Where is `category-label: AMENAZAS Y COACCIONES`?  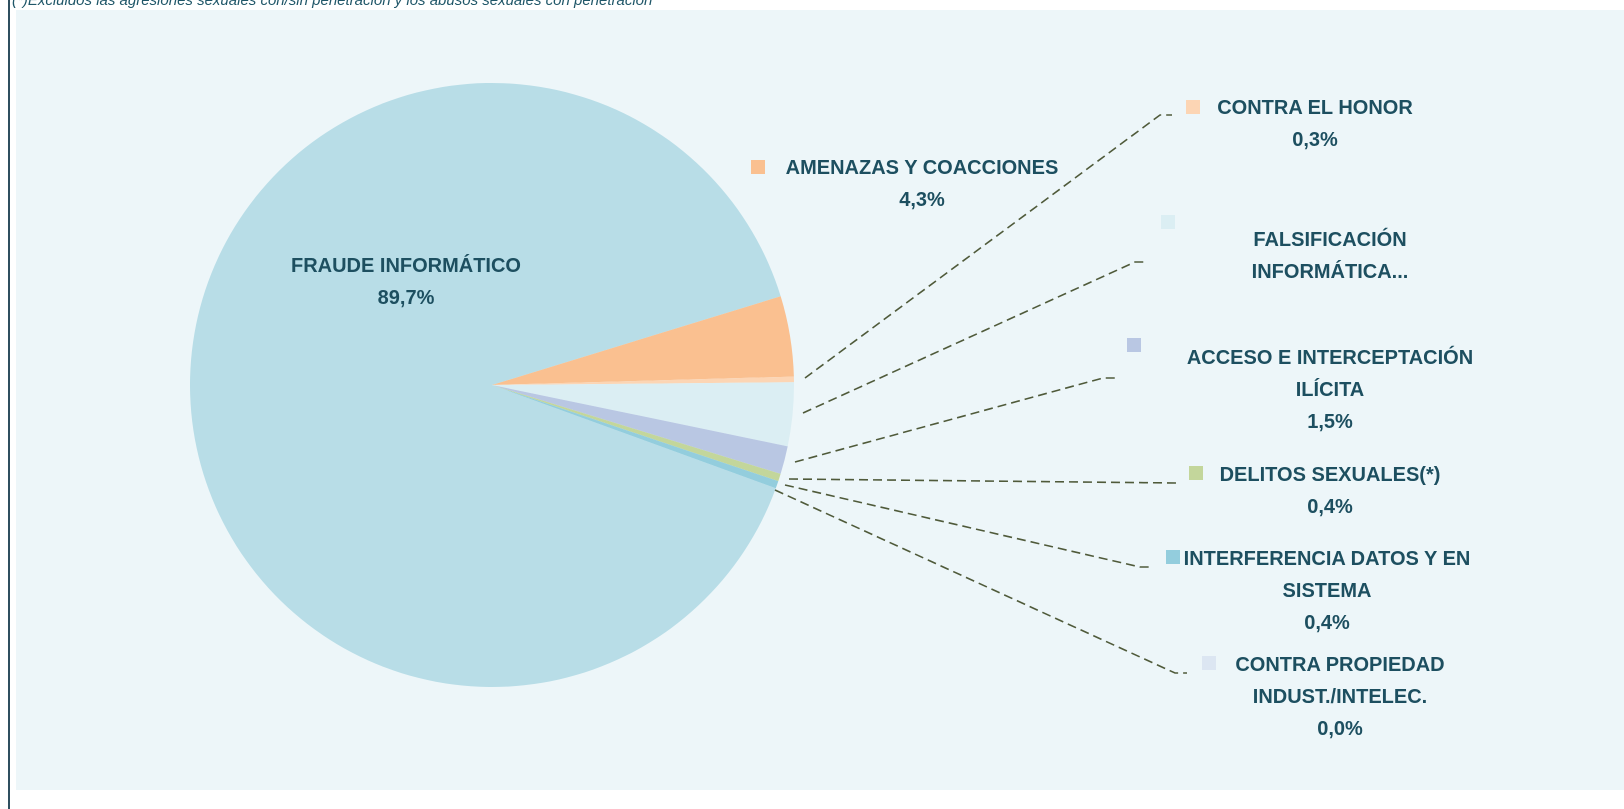
category-label: AMENAZAS Y COACCIONES is located at coordinates (922, 168).